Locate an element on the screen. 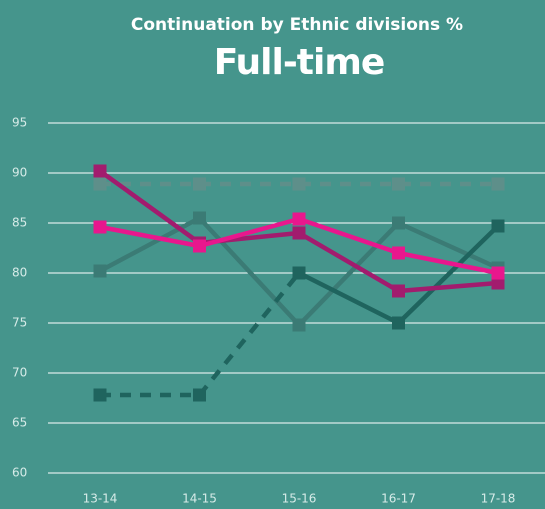 The width and height of the screenshot is (545, 509). x-tick-label: 15-16 is located at coordinates (299, 499).